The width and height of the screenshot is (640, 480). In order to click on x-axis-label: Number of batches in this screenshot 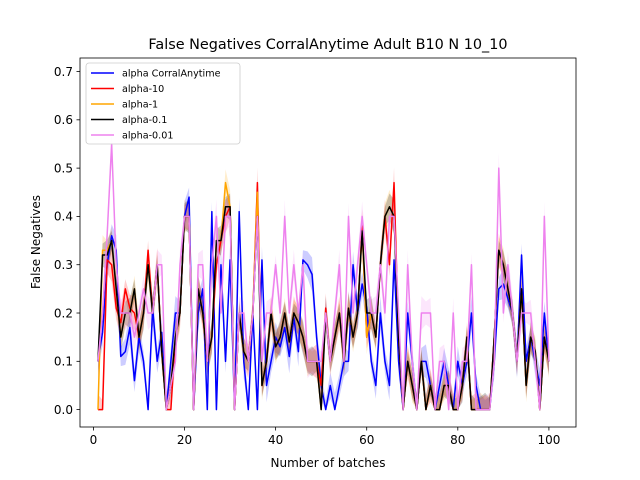, I will do `click(328, 463)`.